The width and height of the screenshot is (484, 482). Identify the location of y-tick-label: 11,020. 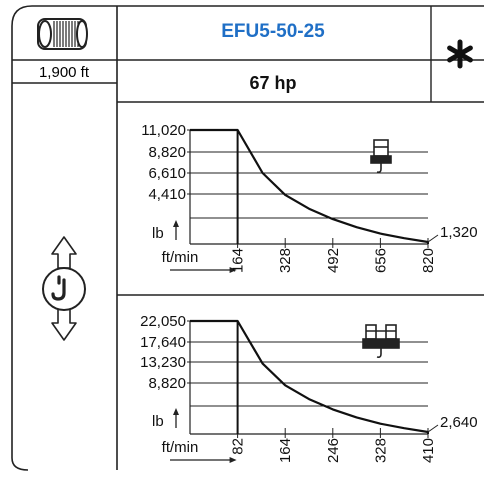
(163, 130).